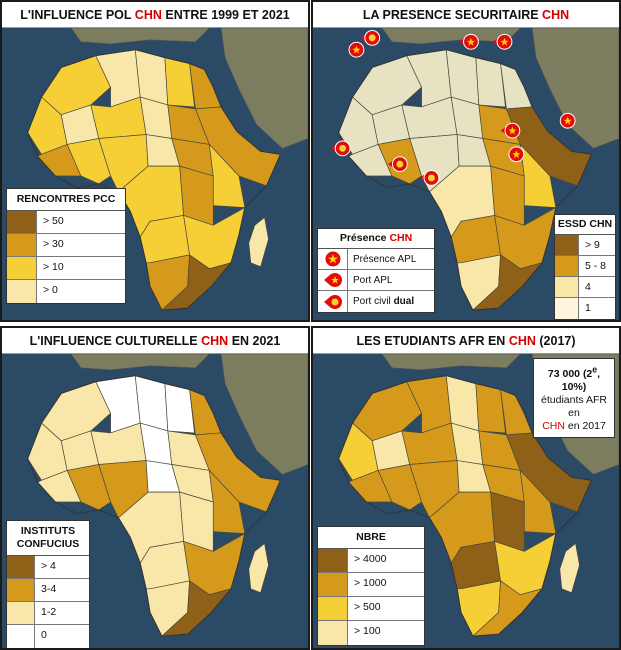 This screenshot has height=650, width=621. What do you see at coordinates (66, 268) in the screenshot?
I see `legend-row: > 10` at bounding box center [66, 268].